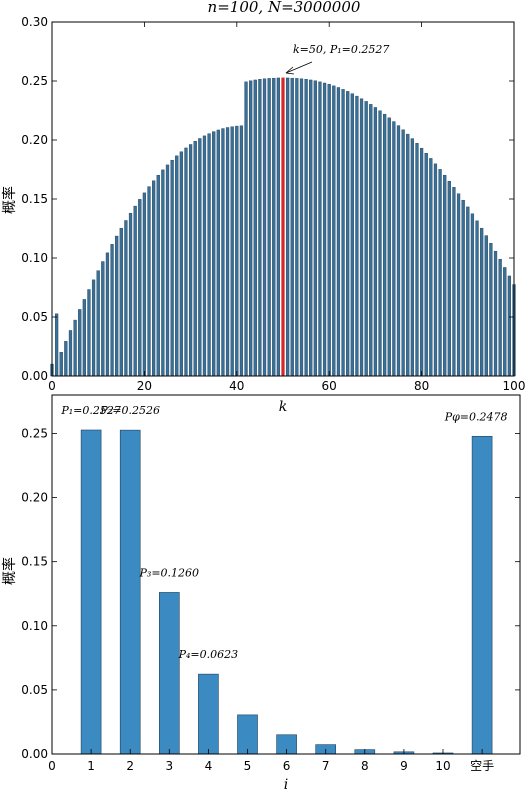  Describe the element at coordinates (283, 407) in the screenshot. I see `top-chart-x-axis-label: k` at that location.